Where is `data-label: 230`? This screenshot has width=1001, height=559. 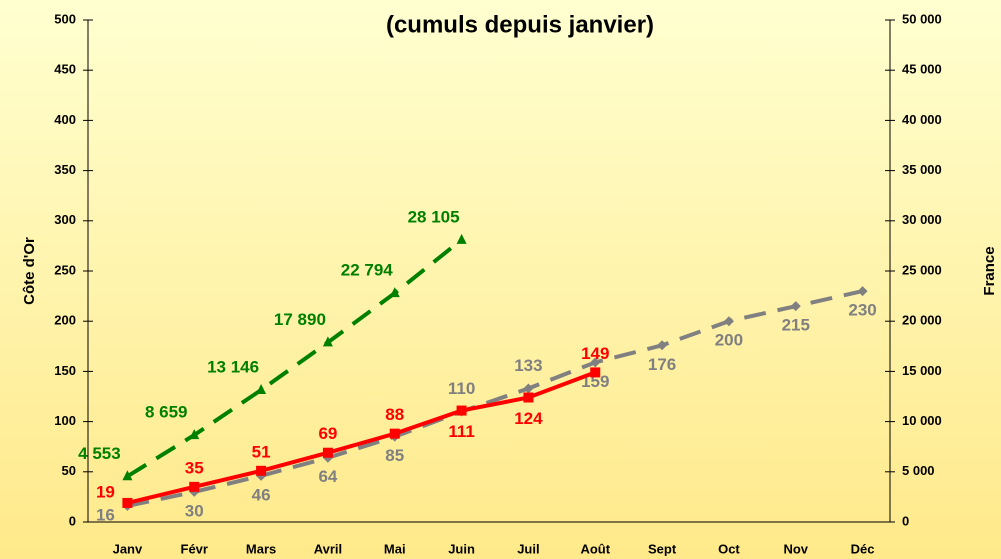
data-label: 230 is located at coordinates (862, 310).